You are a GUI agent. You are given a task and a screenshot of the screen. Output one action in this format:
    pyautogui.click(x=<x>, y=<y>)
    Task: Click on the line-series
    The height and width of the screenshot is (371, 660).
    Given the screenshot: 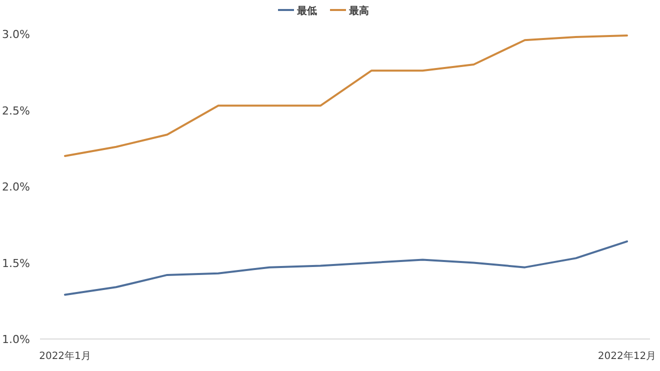 What is the action you would take?
    pyautogui.click(x=346, y=268)
    